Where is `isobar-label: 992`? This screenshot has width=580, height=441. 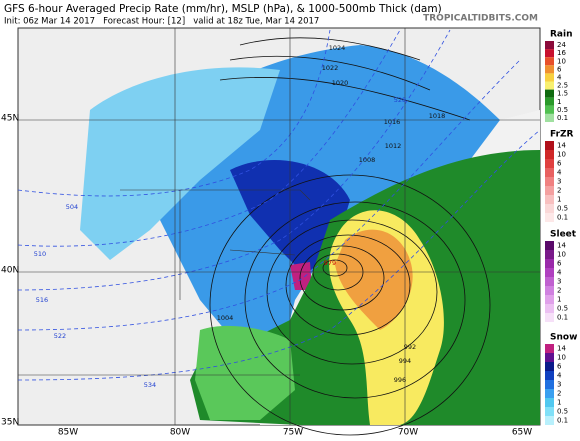 isobar-label: 992 is located at coordinates (410, 347).